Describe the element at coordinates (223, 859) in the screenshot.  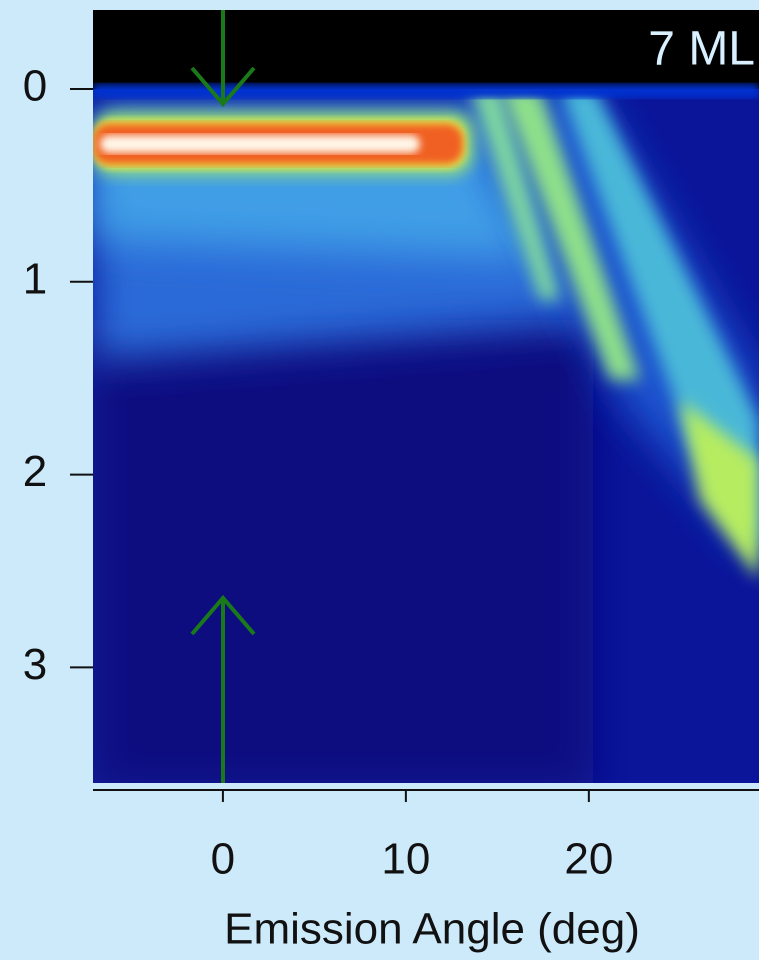
I see `x-tick-label: 0` at that location.